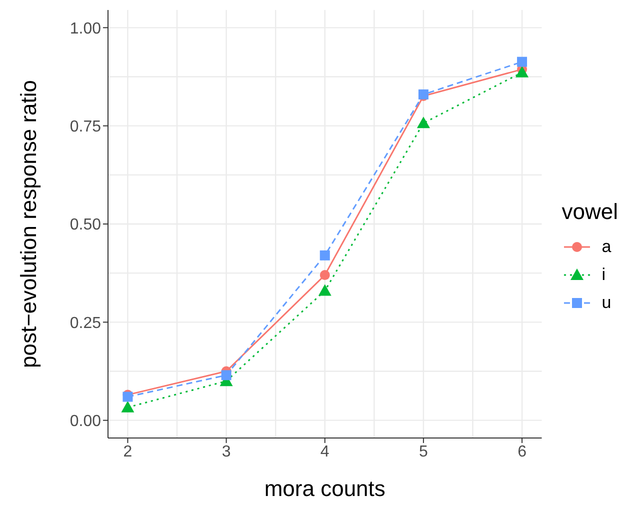 The height and width of the screenshot is (512, 635). I want to click on y-tick-label: 0.00, so click(86, 421).